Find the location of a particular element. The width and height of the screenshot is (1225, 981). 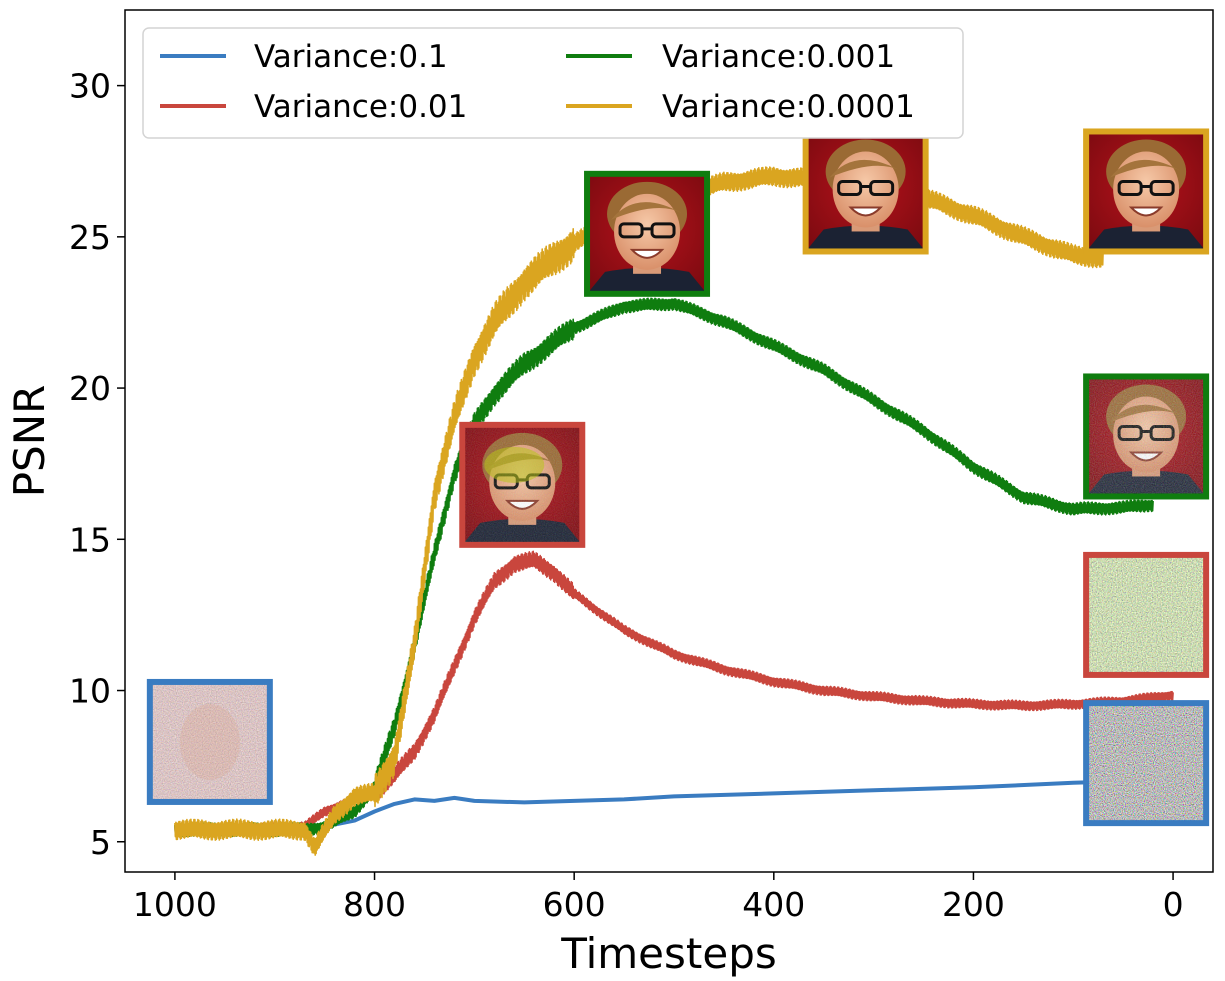

thumbnail-variance-0.01-final-sample is located at coordinates (1146, 614).